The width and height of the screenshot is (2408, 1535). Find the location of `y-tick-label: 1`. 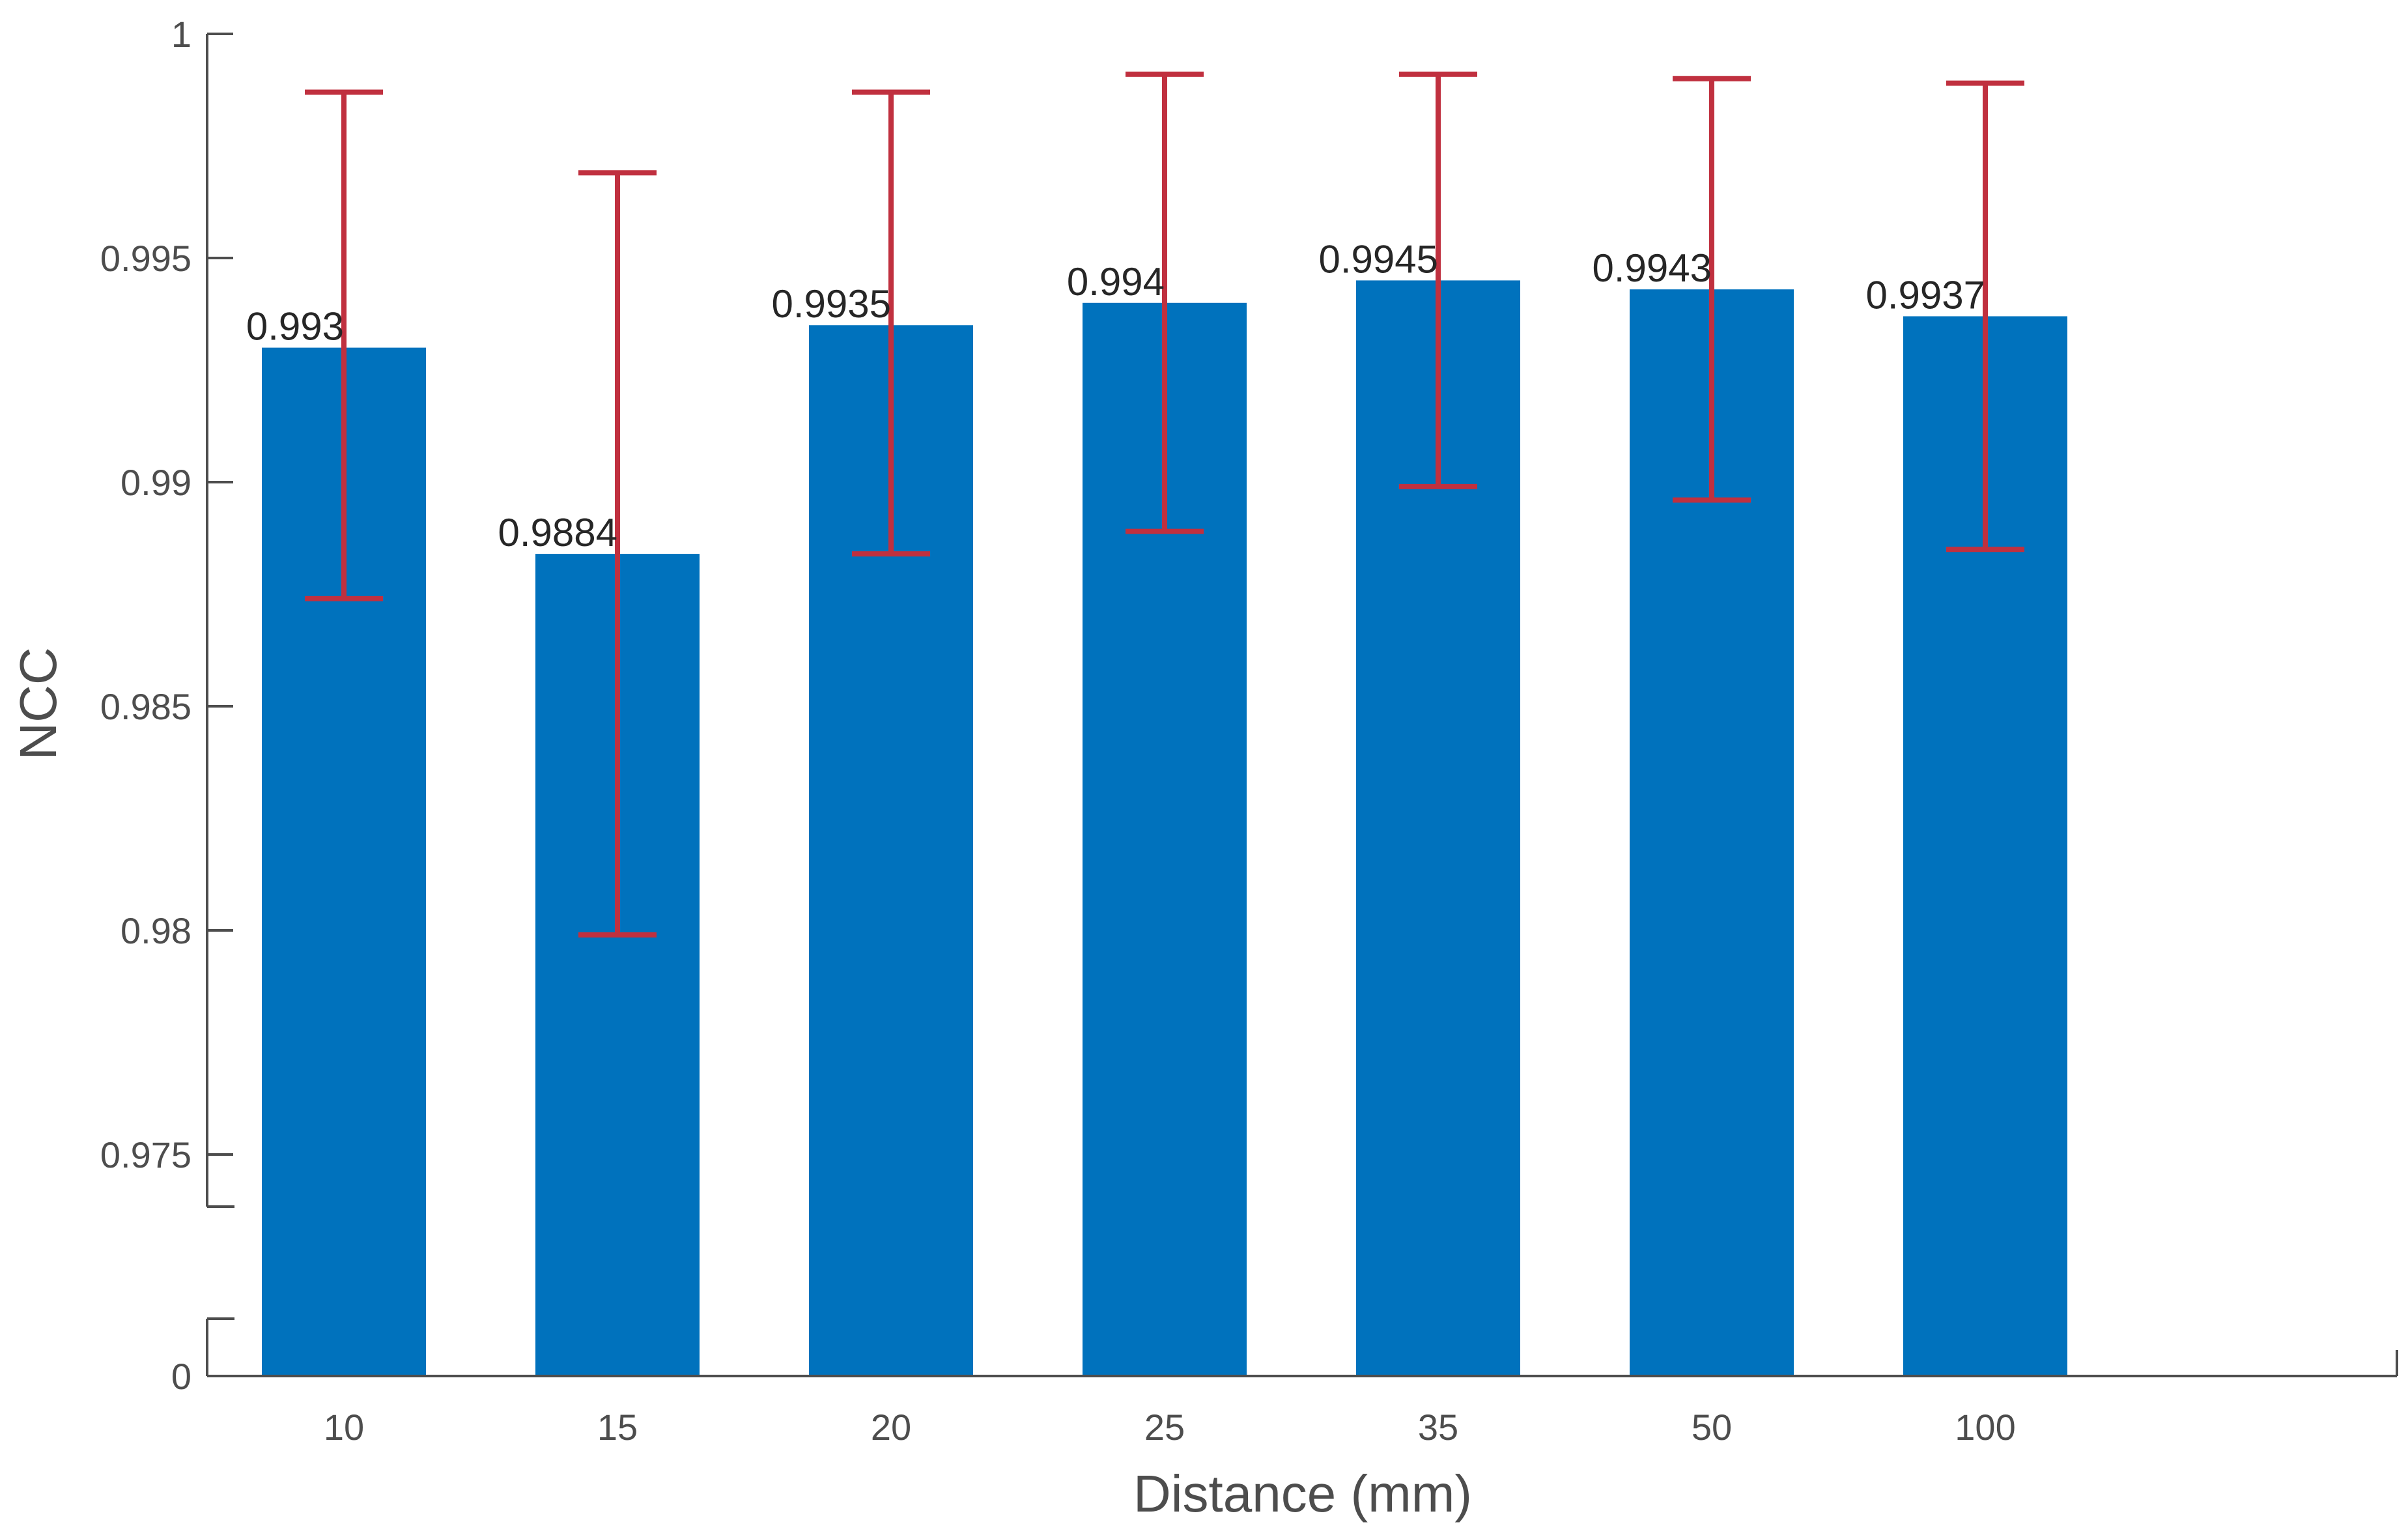

y-tick-label: 1 is located at coordinates (181, 34).